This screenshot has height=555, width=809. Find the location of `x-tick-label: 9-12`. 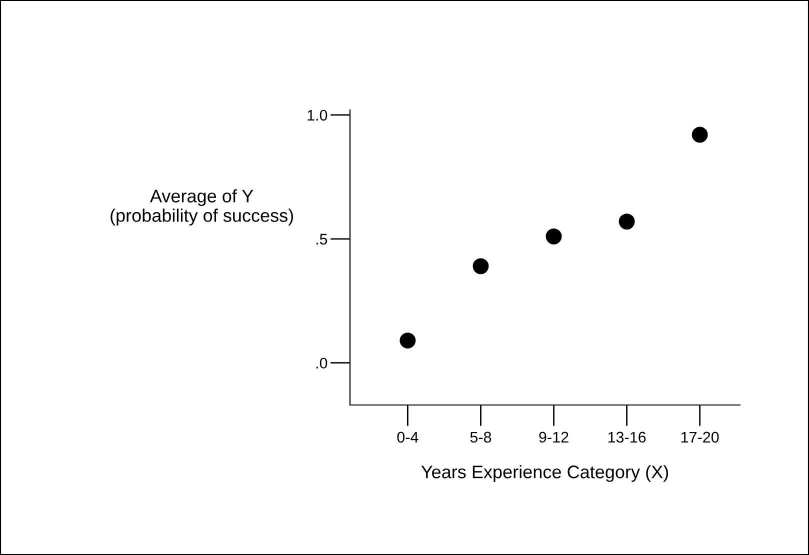

x-tick-label: 9-12 is located at coordinates (553, 437).